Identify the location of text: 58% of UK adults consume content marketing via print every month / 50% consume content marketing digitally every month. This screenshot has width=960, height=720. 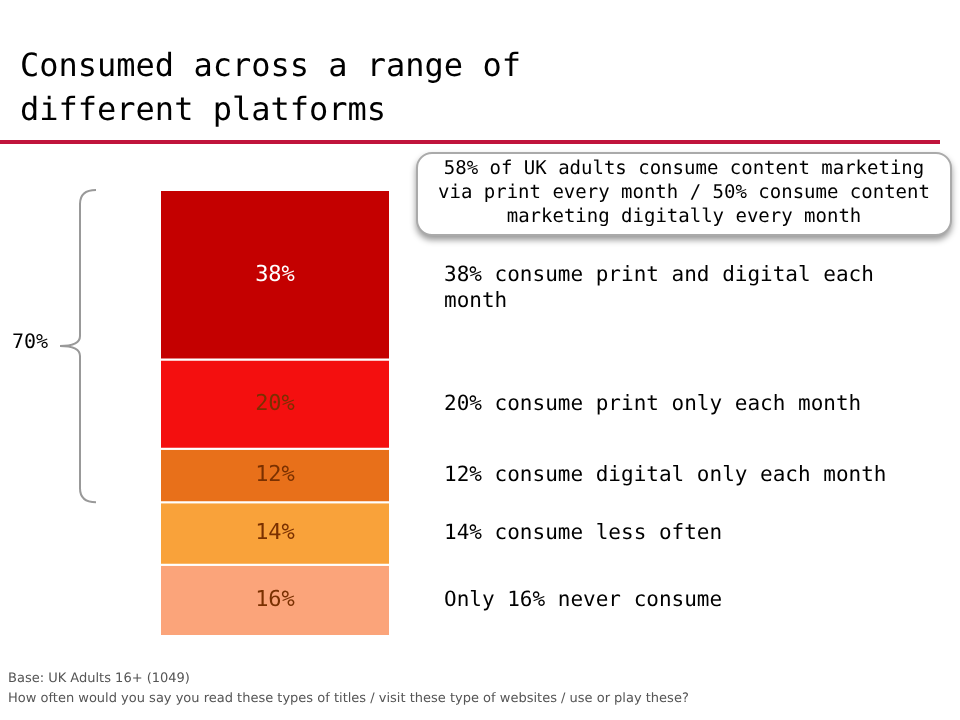
(684, 194).